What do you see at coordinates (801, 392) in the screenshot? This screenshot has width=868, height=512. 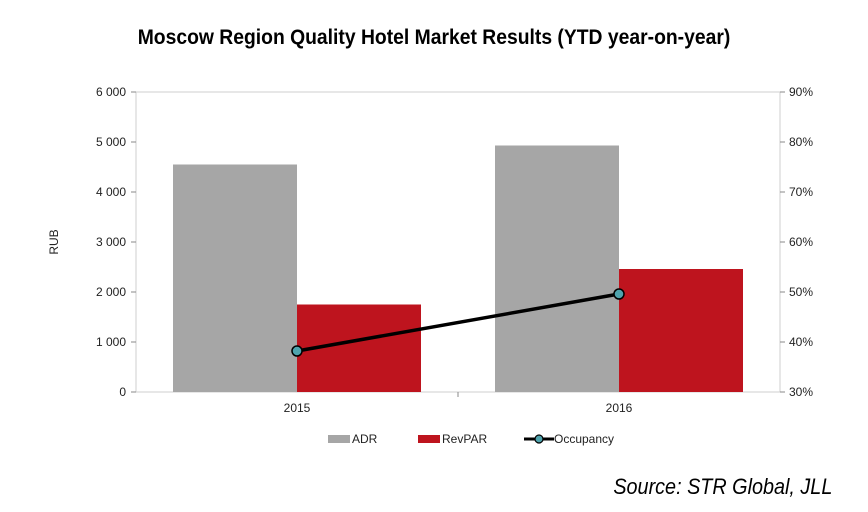 I see `y2-tick-label: 30%` at bounding box center [801, 392].